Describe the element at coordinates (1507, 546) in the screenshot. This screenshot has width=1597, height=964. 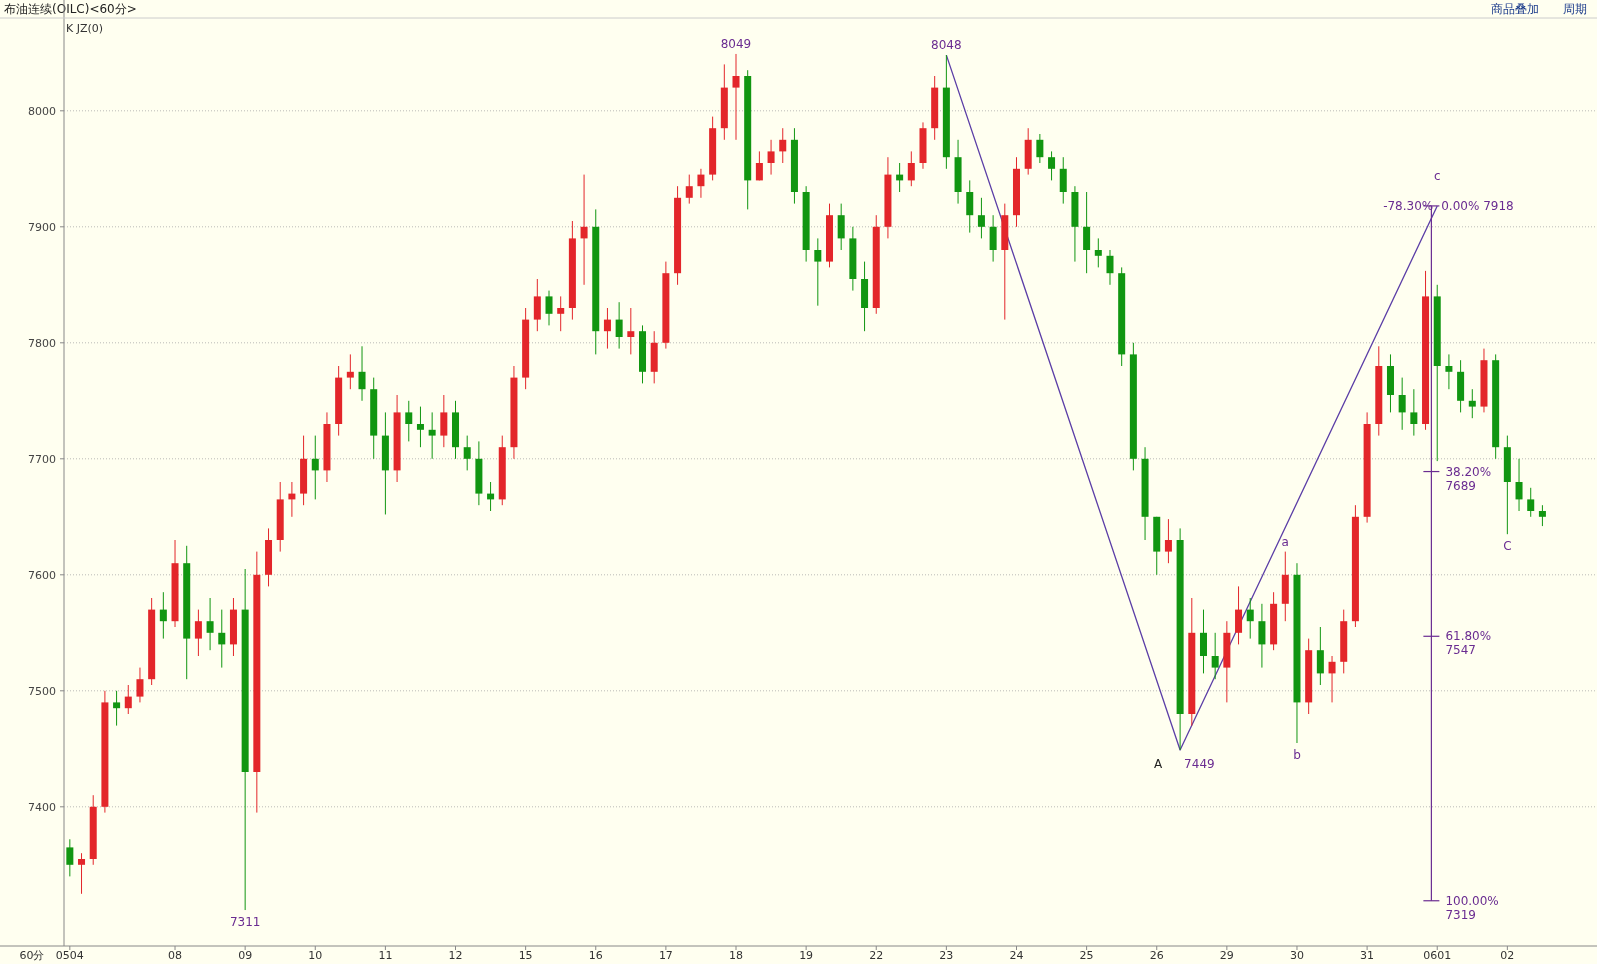
I see `annotation: C` at that location.